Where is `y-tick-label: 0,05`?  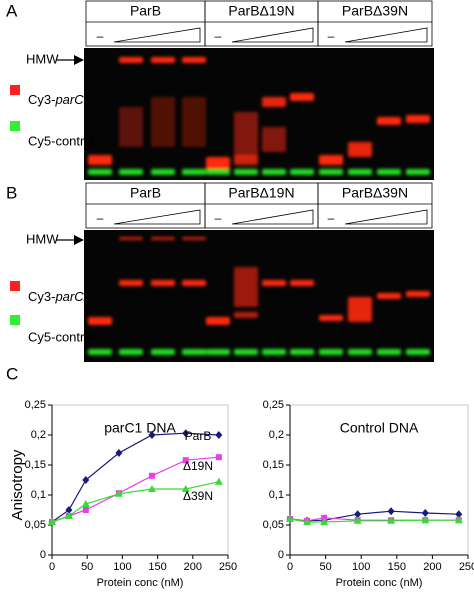
y-tick-label: 0,05 is located at coordinates (35, 525).